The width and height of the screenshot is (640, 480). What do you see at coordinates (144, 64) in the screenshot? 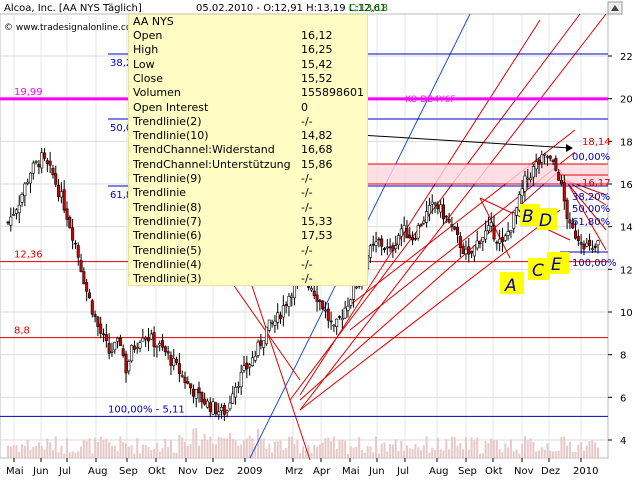
I see `tooltip-row-label: Low` at bounding box center [144, 64].